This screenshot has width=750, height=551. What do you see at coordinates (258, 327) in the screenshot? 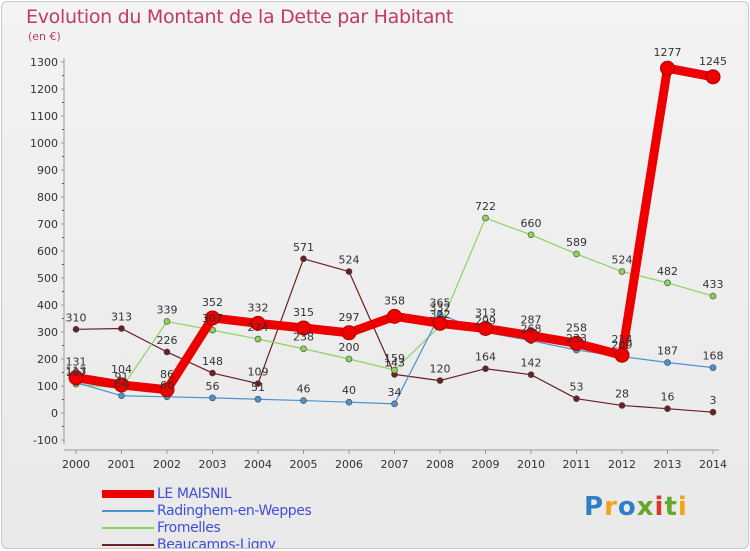
I see `data-label: 274` at bounding box center [258, 327].